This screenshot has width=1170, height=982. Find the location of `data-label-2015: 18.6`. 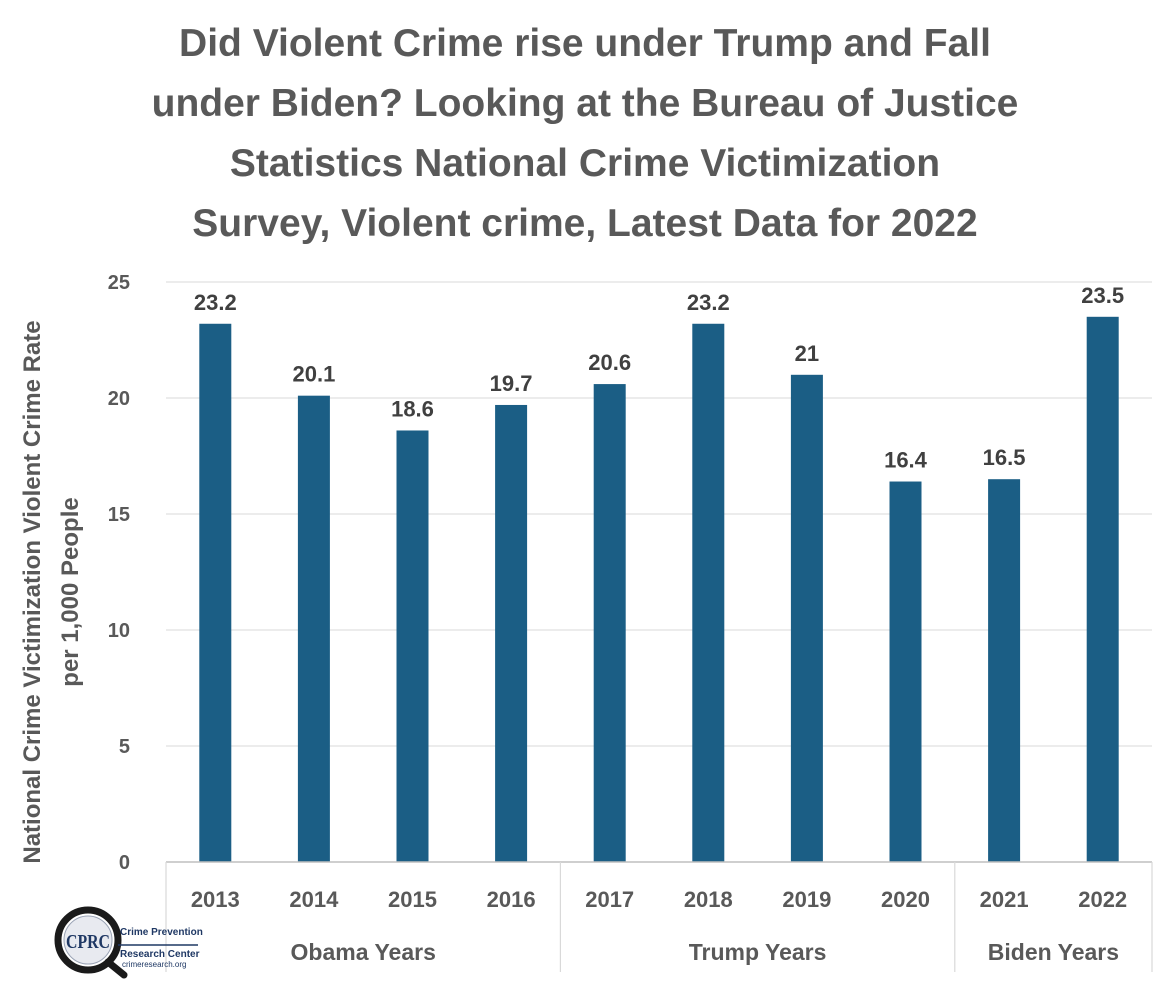

data-label-2015: 18.6 is located at coordinates (412, 408).